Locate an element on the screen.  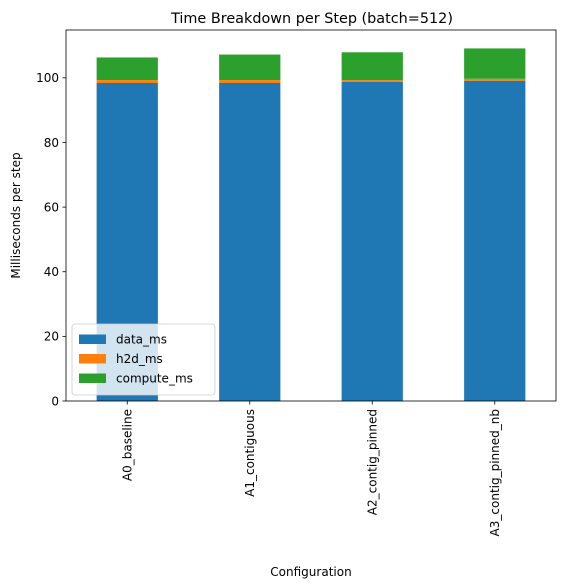
y-tick-label: 60 is located at coordinates (51, 207).